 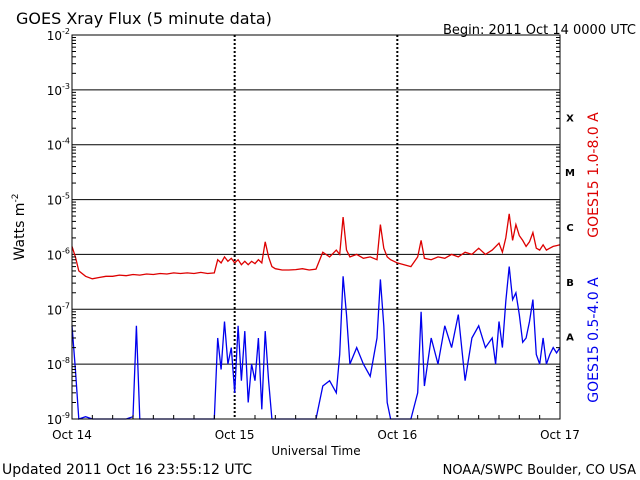 What do you see at coordinates (539, 470) in the screenshot?
I see `credit-text: NOAA/SWPC Boulder, CO USA` at bounding box center [539, 470].